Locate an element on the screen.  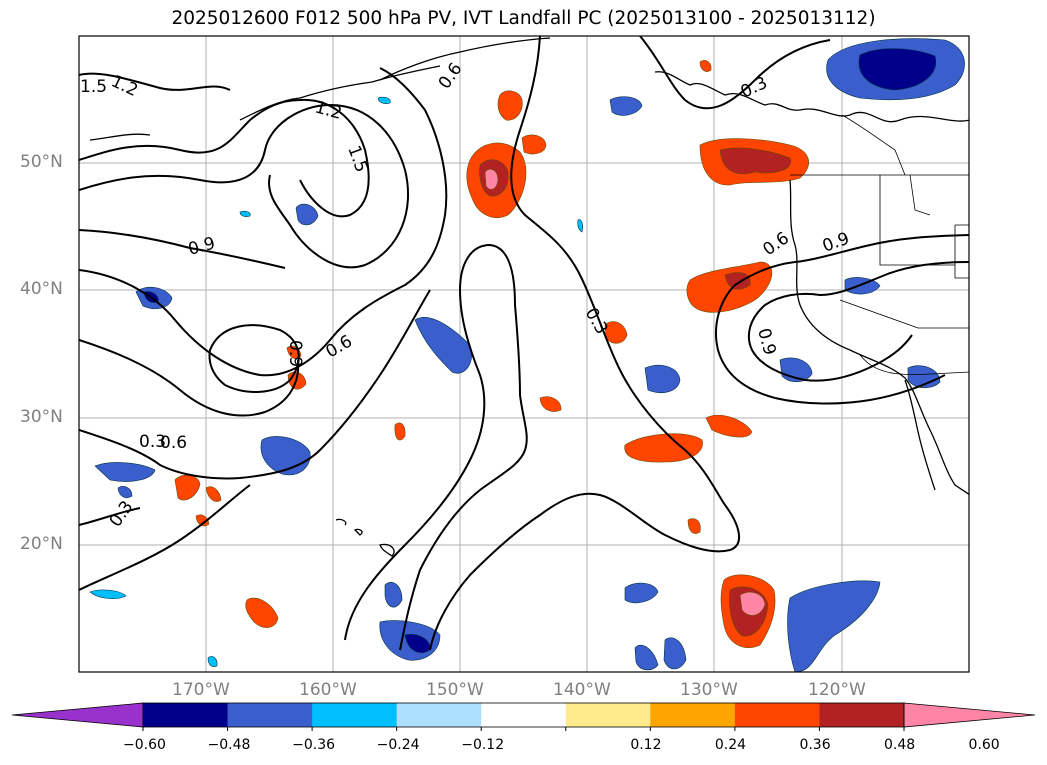
contour-label: 0.6 is located at coordinates (173, 443).